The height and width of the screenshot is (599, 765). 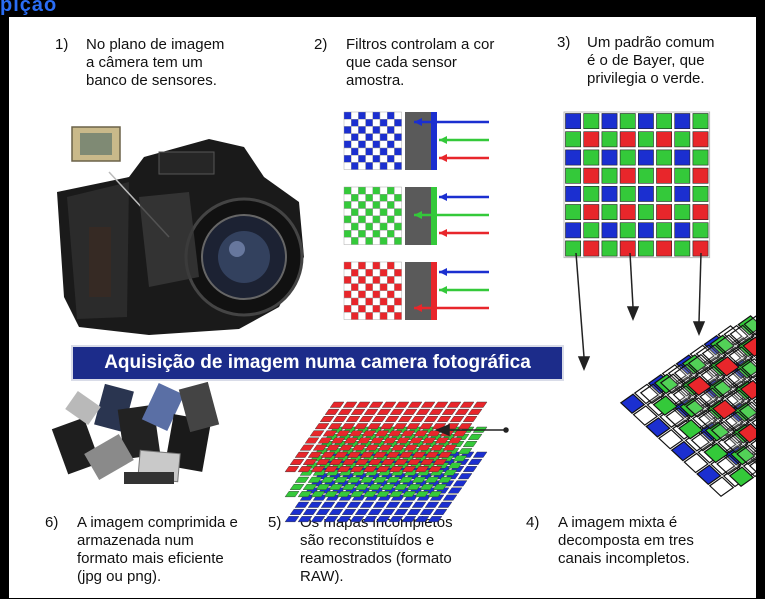 What do you see at coordinates (135, 432) in the screenshot?
I see `memory-cards-illustration` at bounding box center [135, 432].